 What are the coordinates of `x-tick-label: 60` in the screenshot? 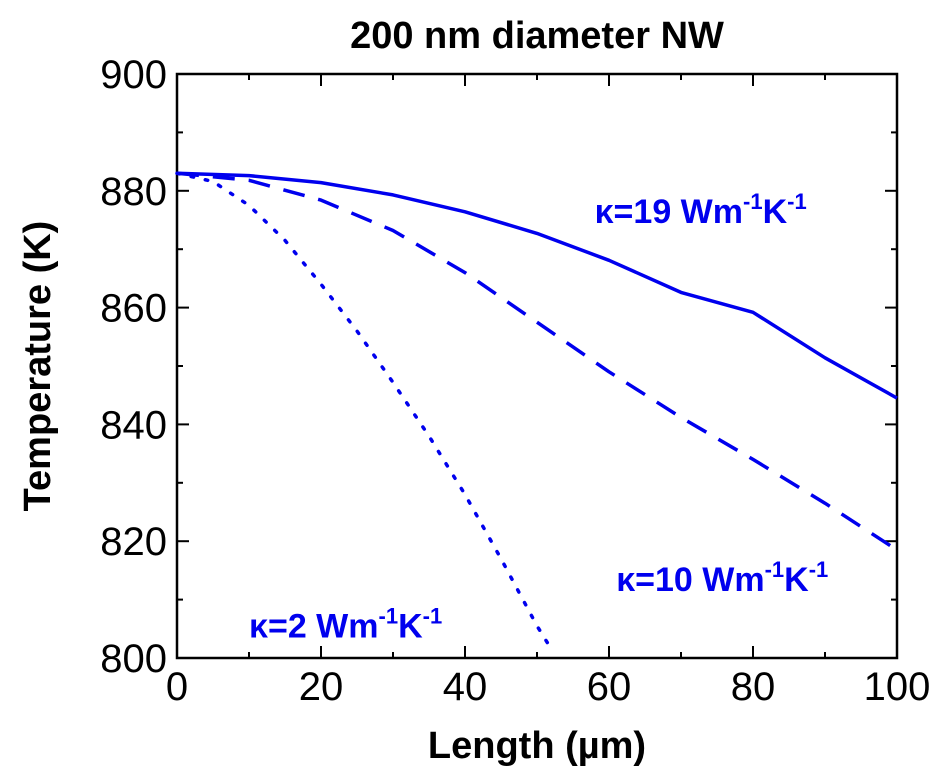 It's located at (609, 687).